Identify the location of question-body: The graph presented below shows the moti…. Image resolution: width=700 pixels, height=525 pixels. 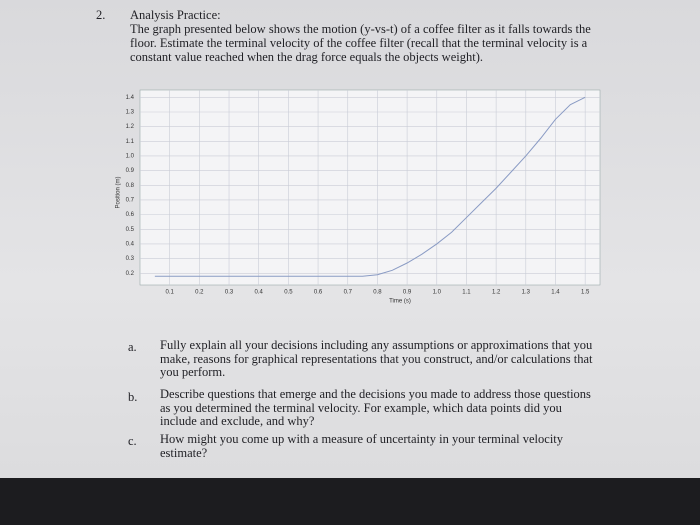
(360, 43).